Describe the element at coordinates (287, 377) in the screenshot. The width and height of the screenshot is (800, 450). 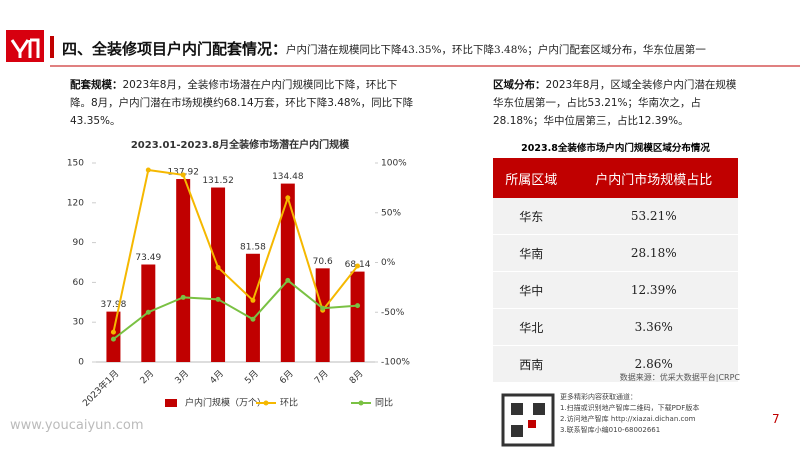
I see `x-tick-label: 6月` at that location.